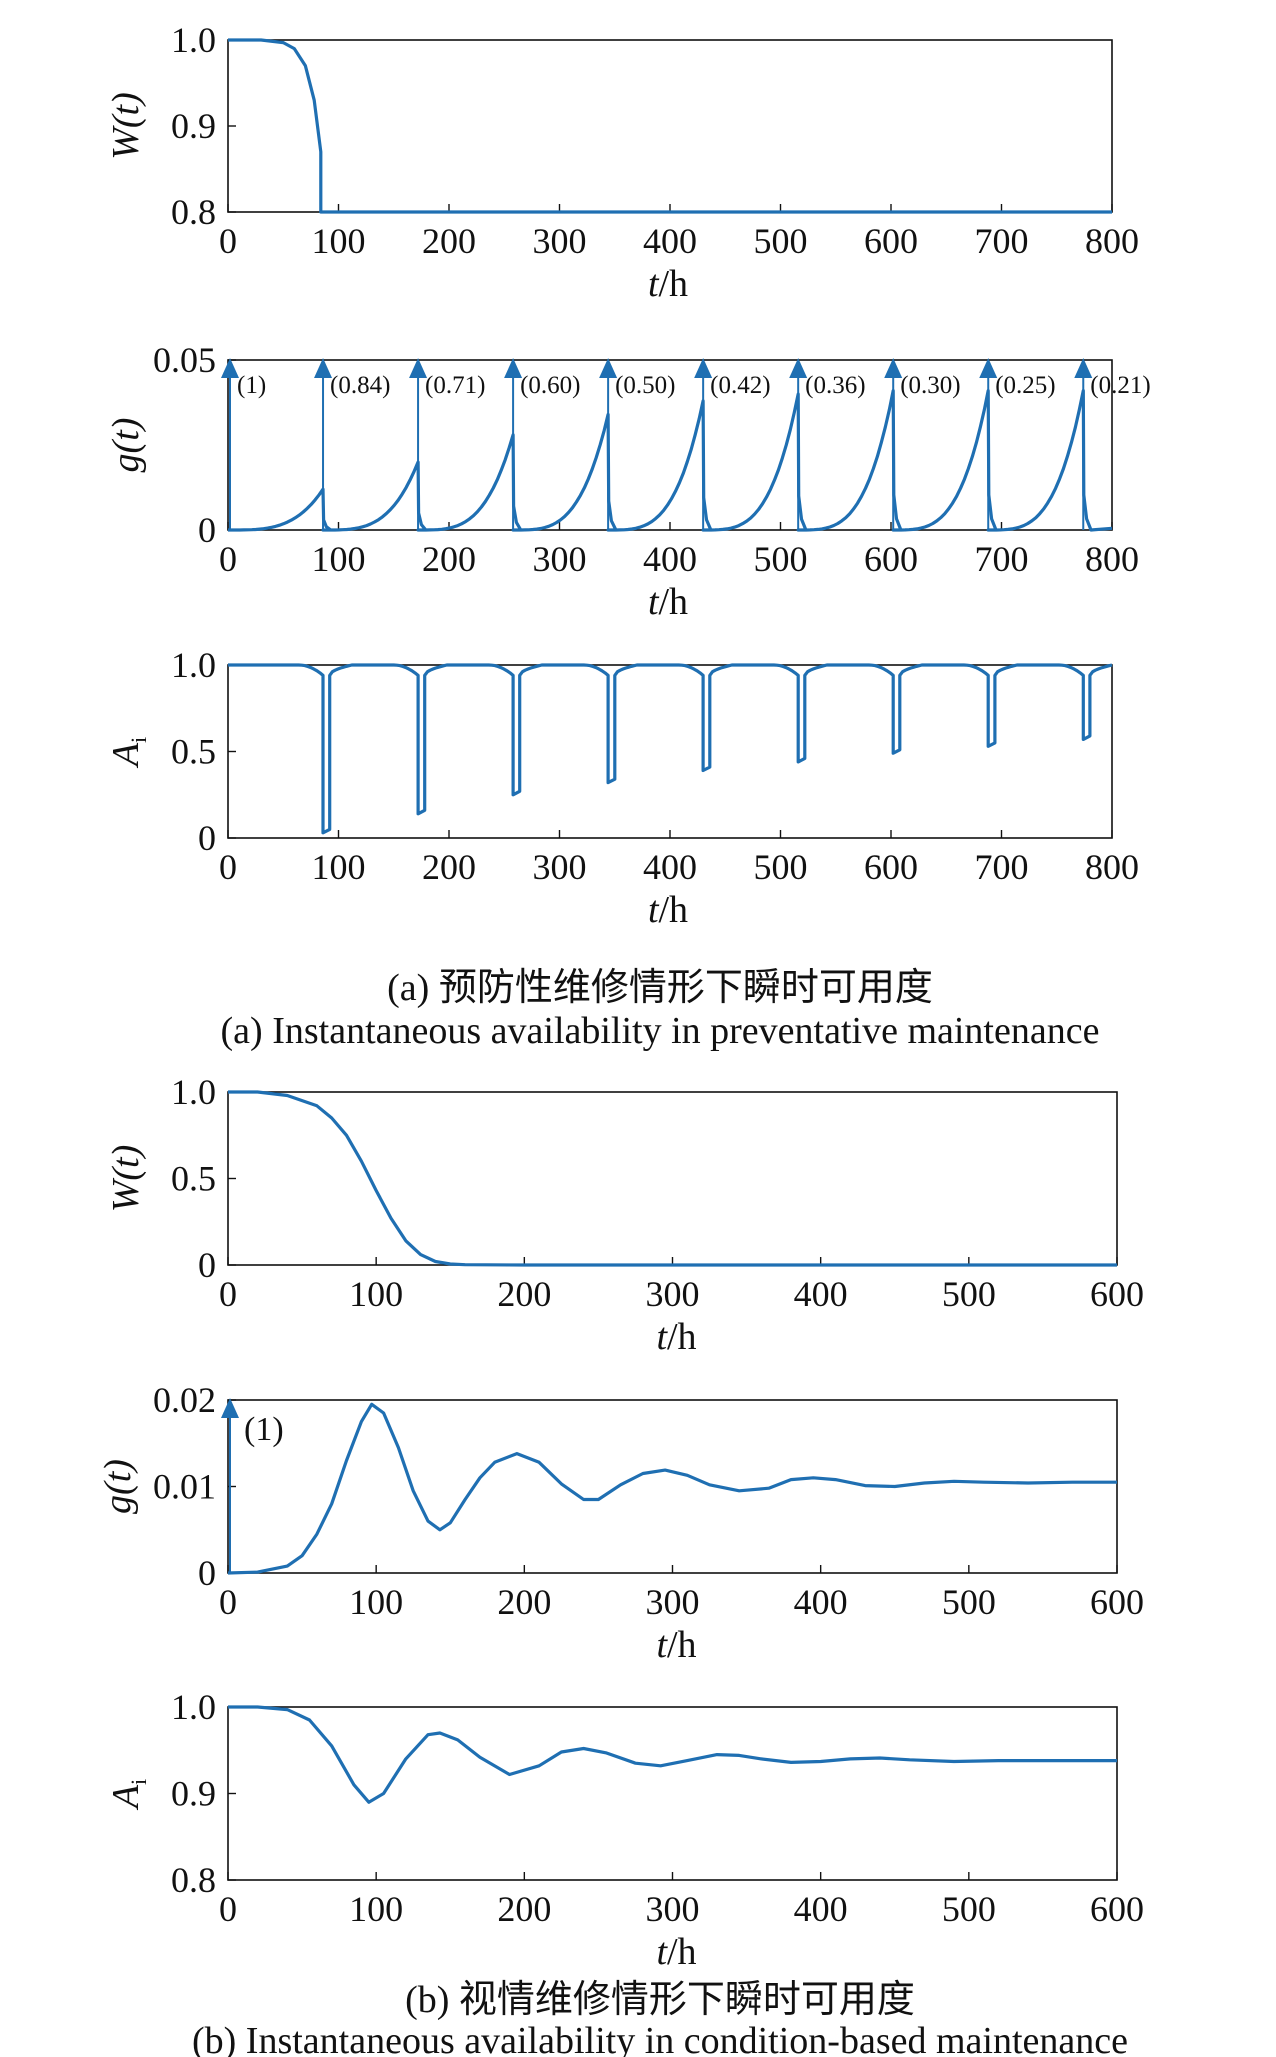 The height and width of the screenshot is (2057, 1276). What do you see at coordinates (645, 385) in the screenshot?
I see `impulse-label: (0.50)` at bounding box center [645, 385].